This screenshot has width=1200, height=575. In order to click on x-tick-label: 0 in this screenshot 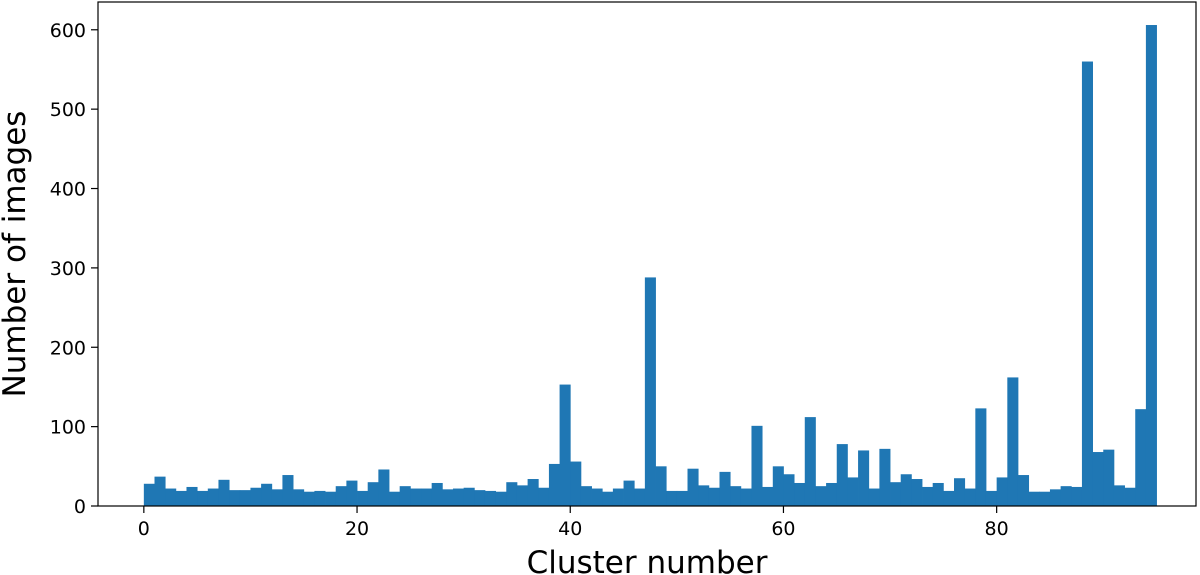, I will do `click(144, 529)`.